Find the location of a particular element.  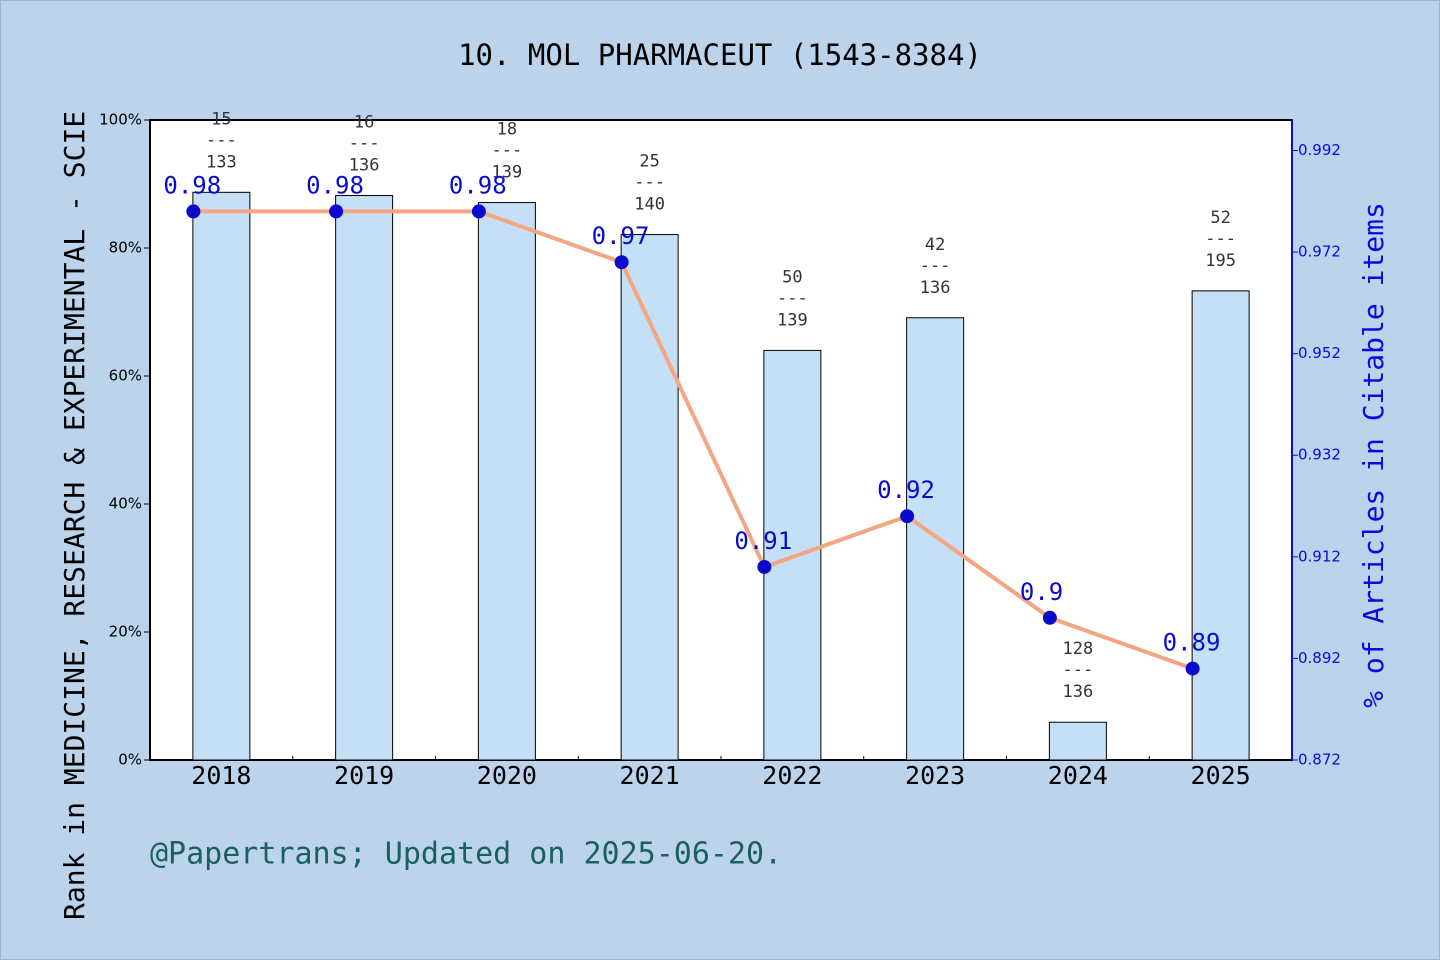

rank-label: 18 is located at coordinates (507, 130).